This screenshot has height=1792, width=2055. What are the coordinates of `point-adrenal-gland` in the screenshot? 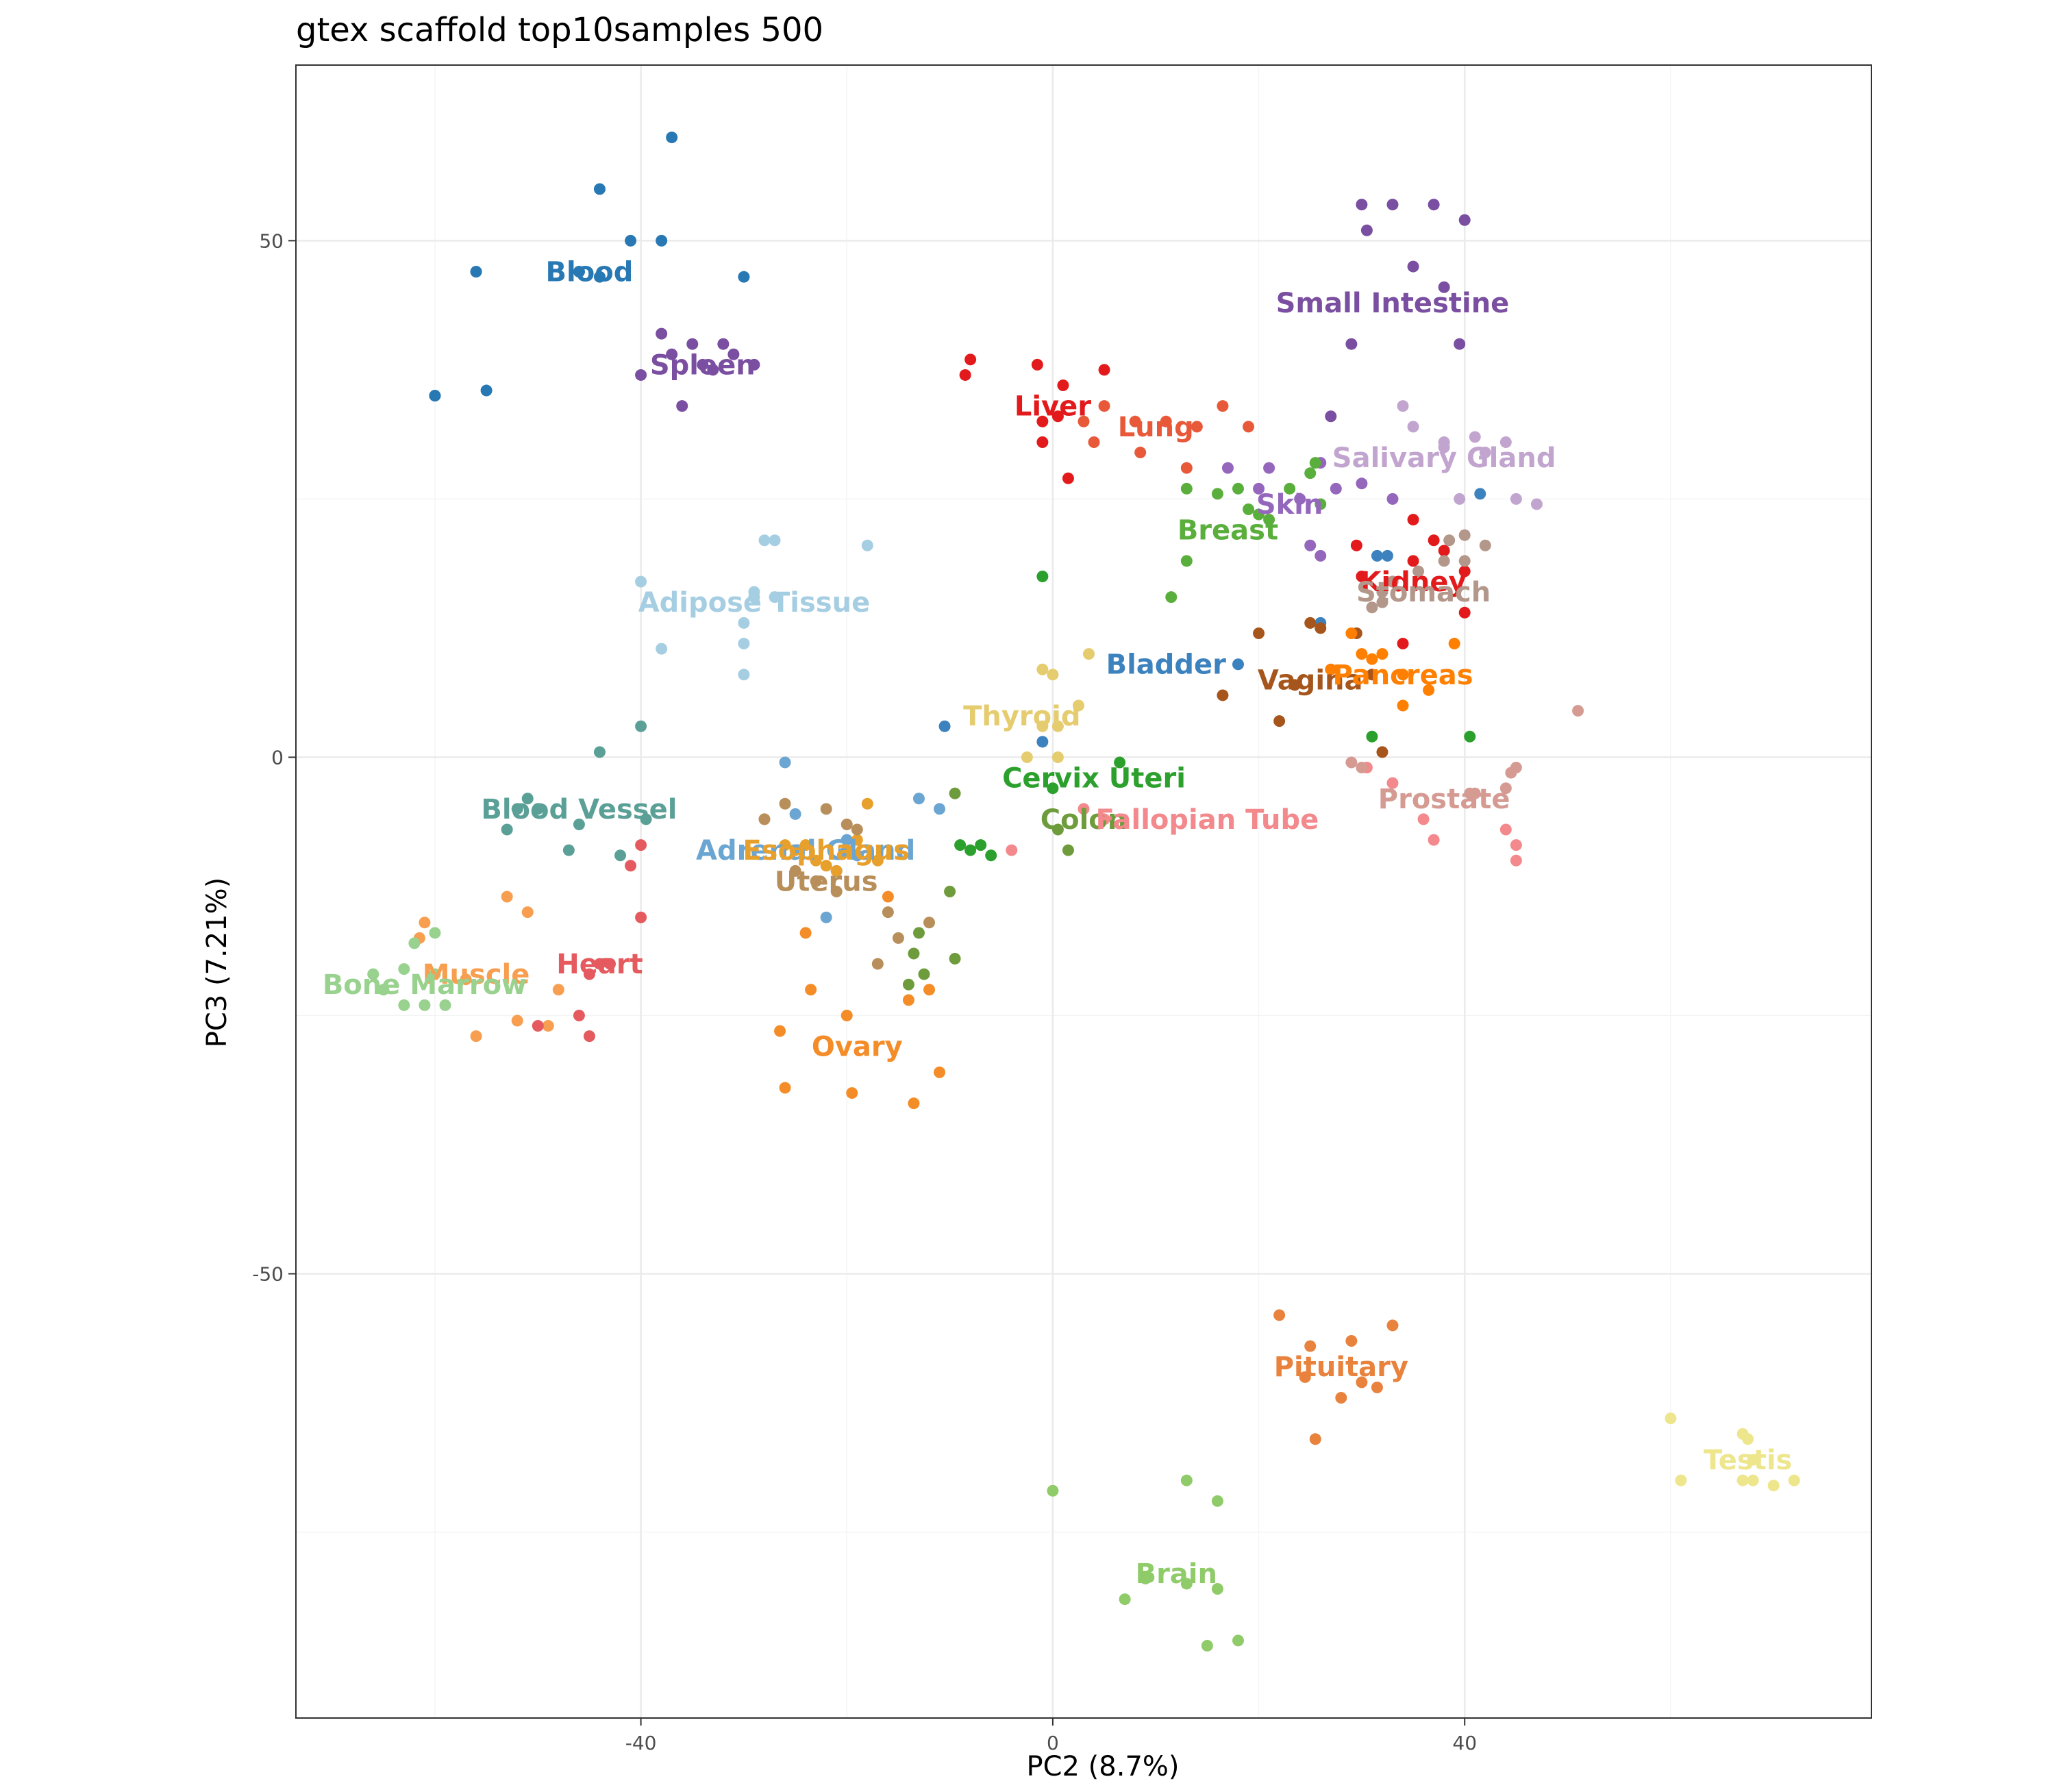 It's located at (940, 809).